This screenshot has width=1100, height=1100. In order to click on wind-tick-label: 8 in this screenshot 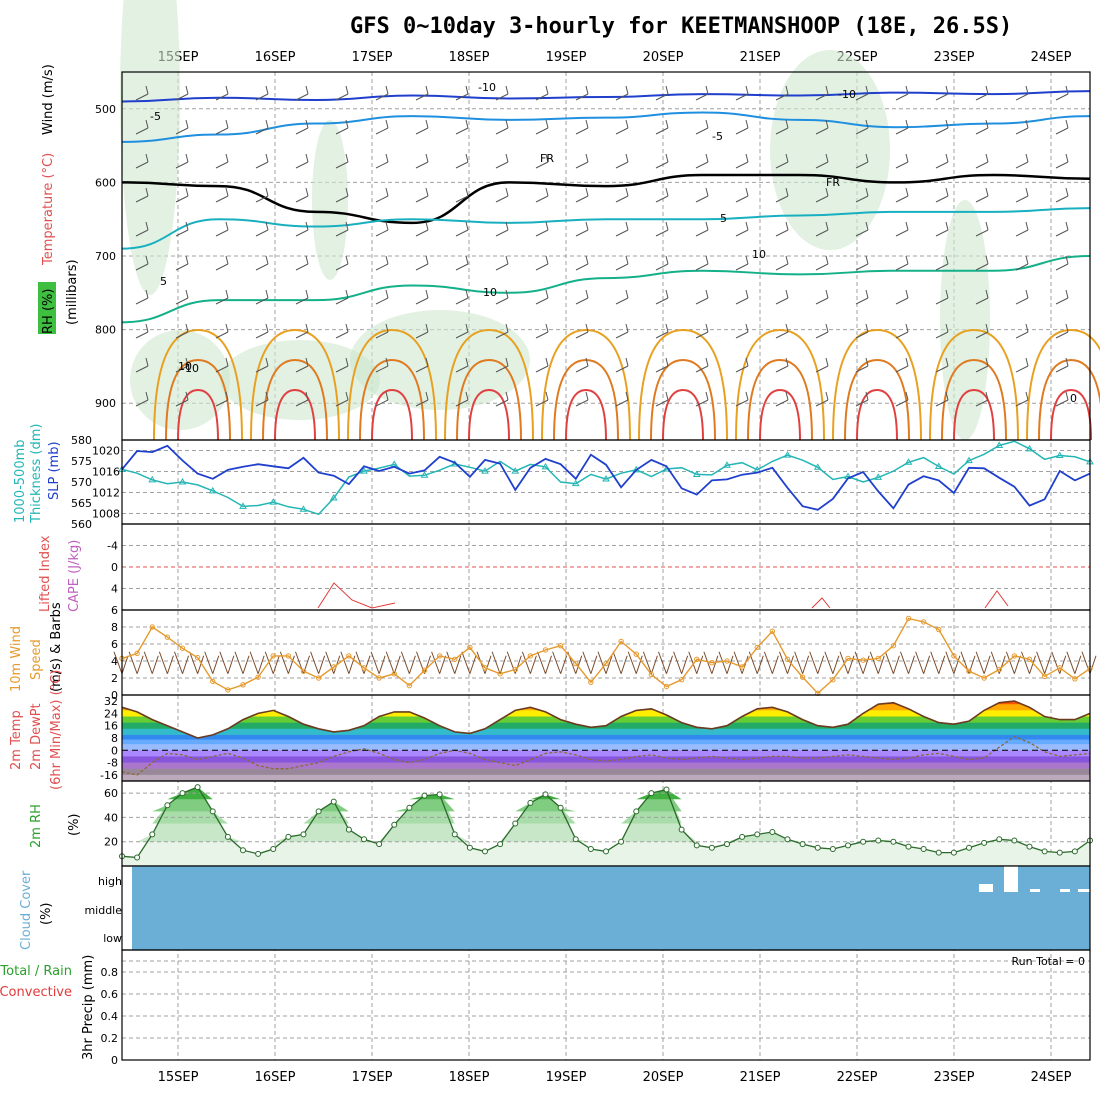, I will do `click(114, 627)`.